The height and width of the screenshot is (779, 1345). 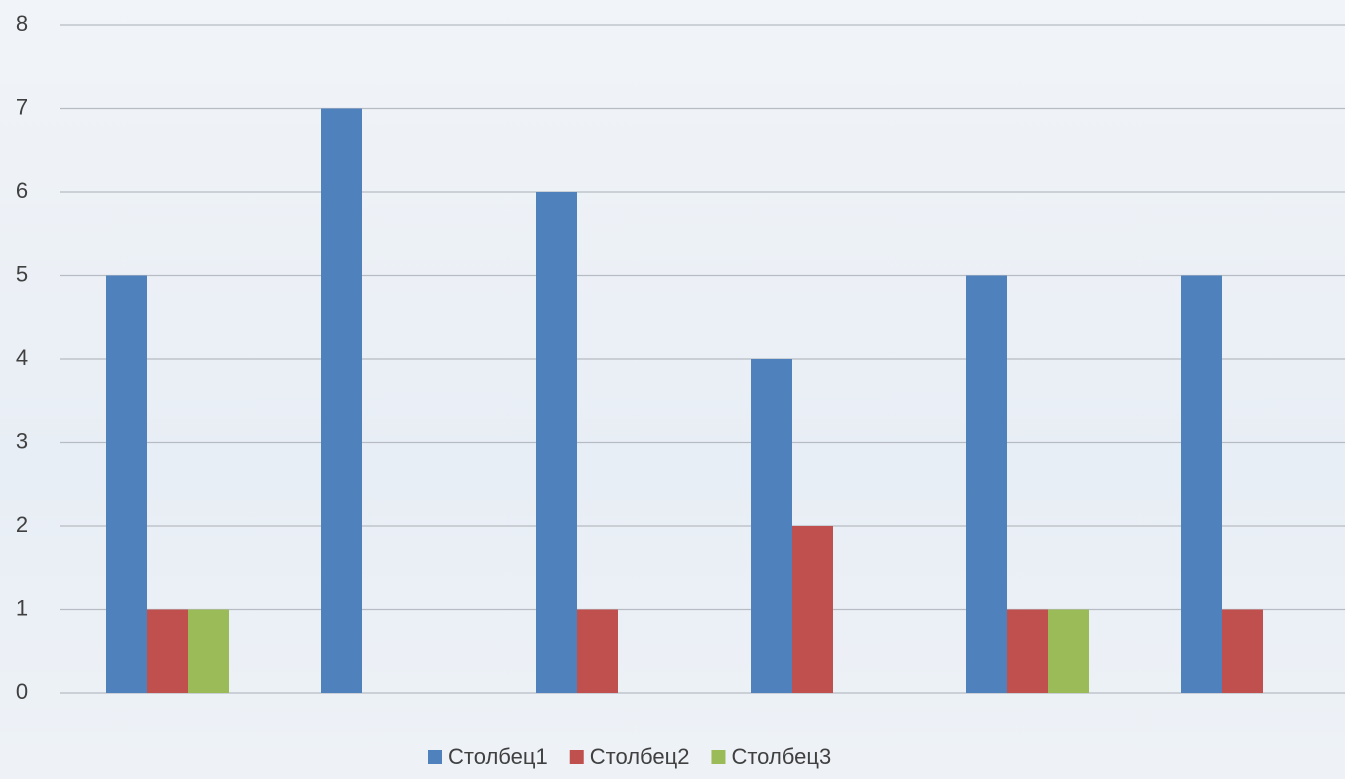 What do you see at coordinates (640, 756) in the screenshot?
I see `legend-label: Столбец2` at bounding box center [640, 756].